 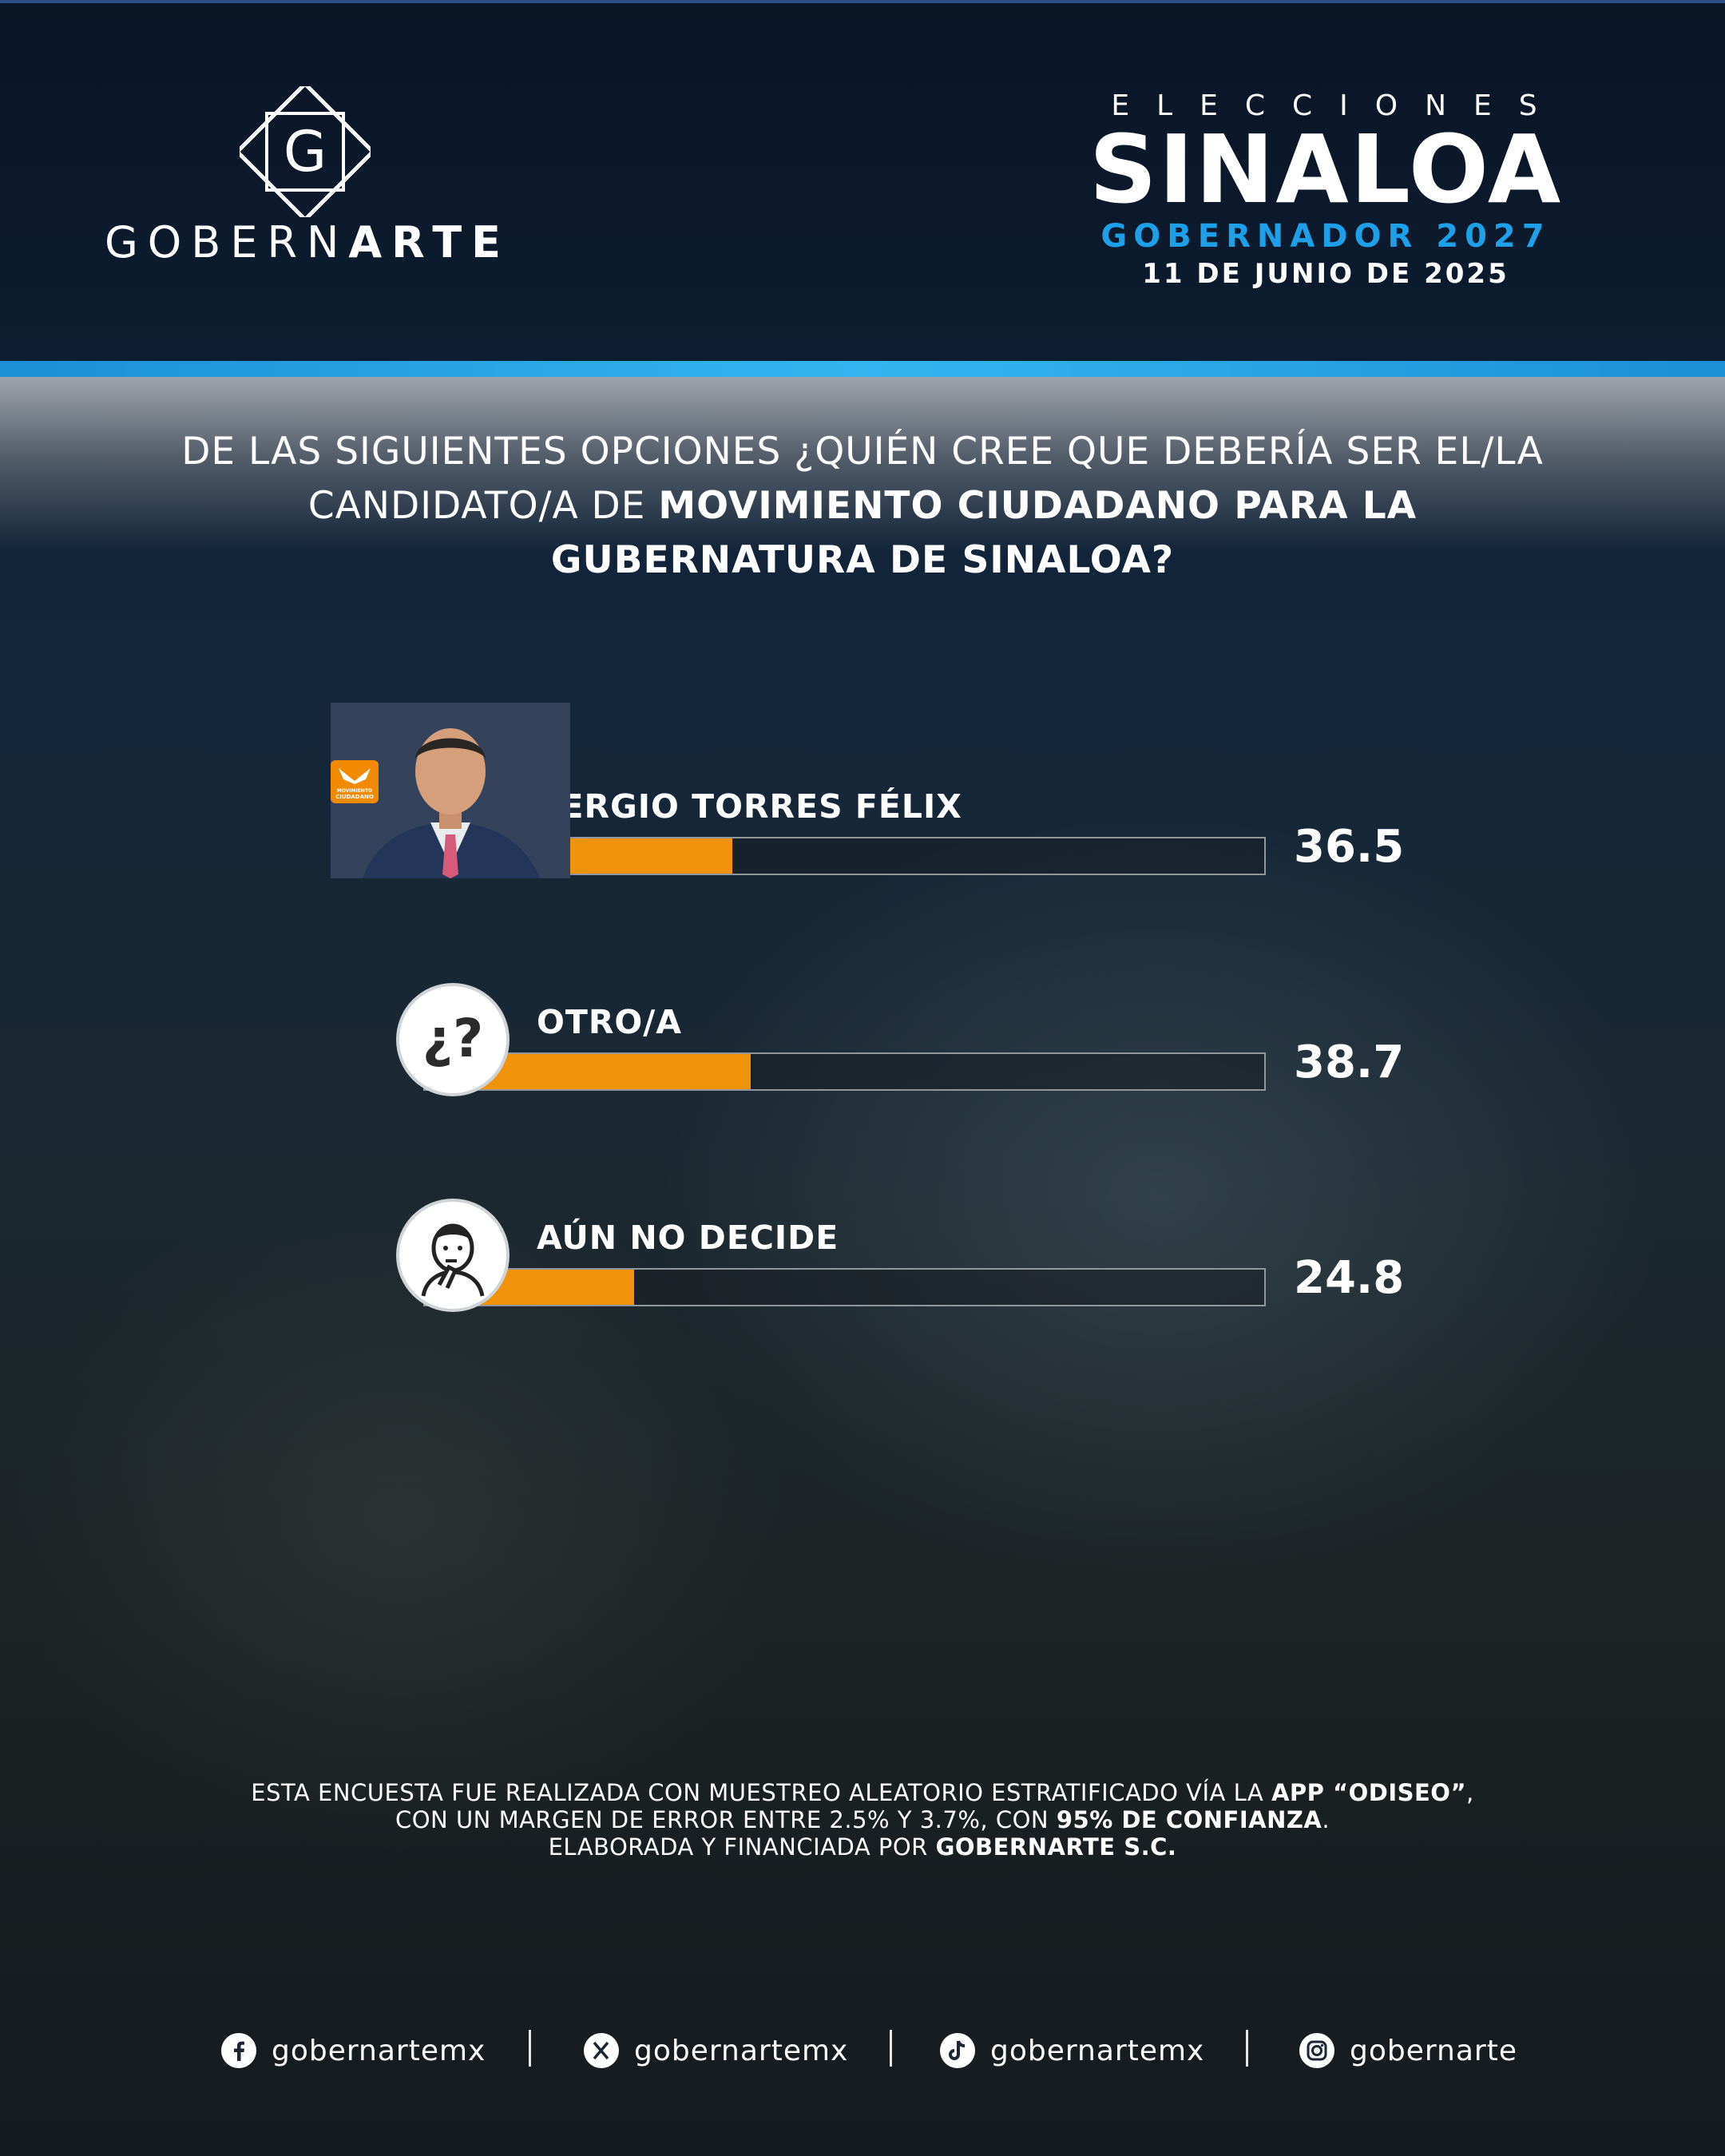 I want to click on subtitle: GOBERNADOR 2027, so click(x=1326, y=236).